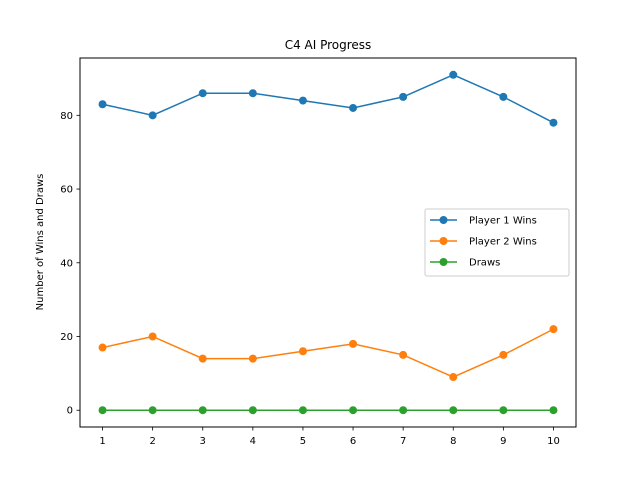 The width and height of the screenshot is (640, 484). What do you see at coordinates (66, 263) in the screenshot?
I see `y-tick-label: 40` at bounding box center [66, 263].